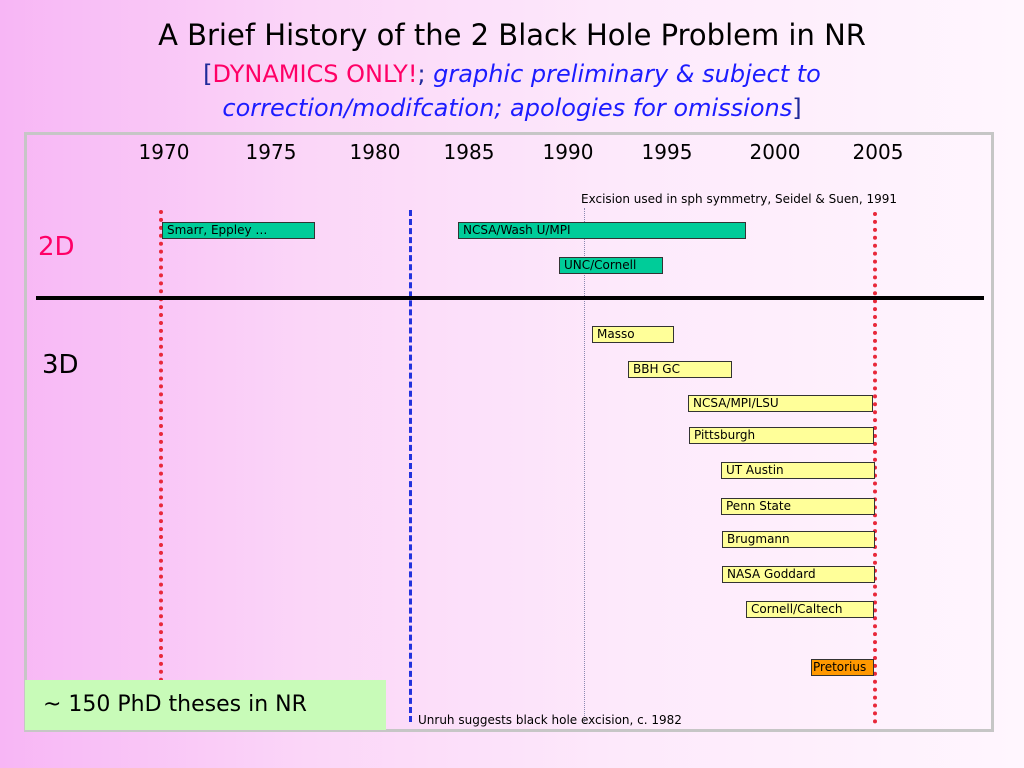 The height and width of the screenshot is (768, 1024). Describe the element at coordinates (797, 108) in the screenshot. I see `bracket-close: ]` at that location.